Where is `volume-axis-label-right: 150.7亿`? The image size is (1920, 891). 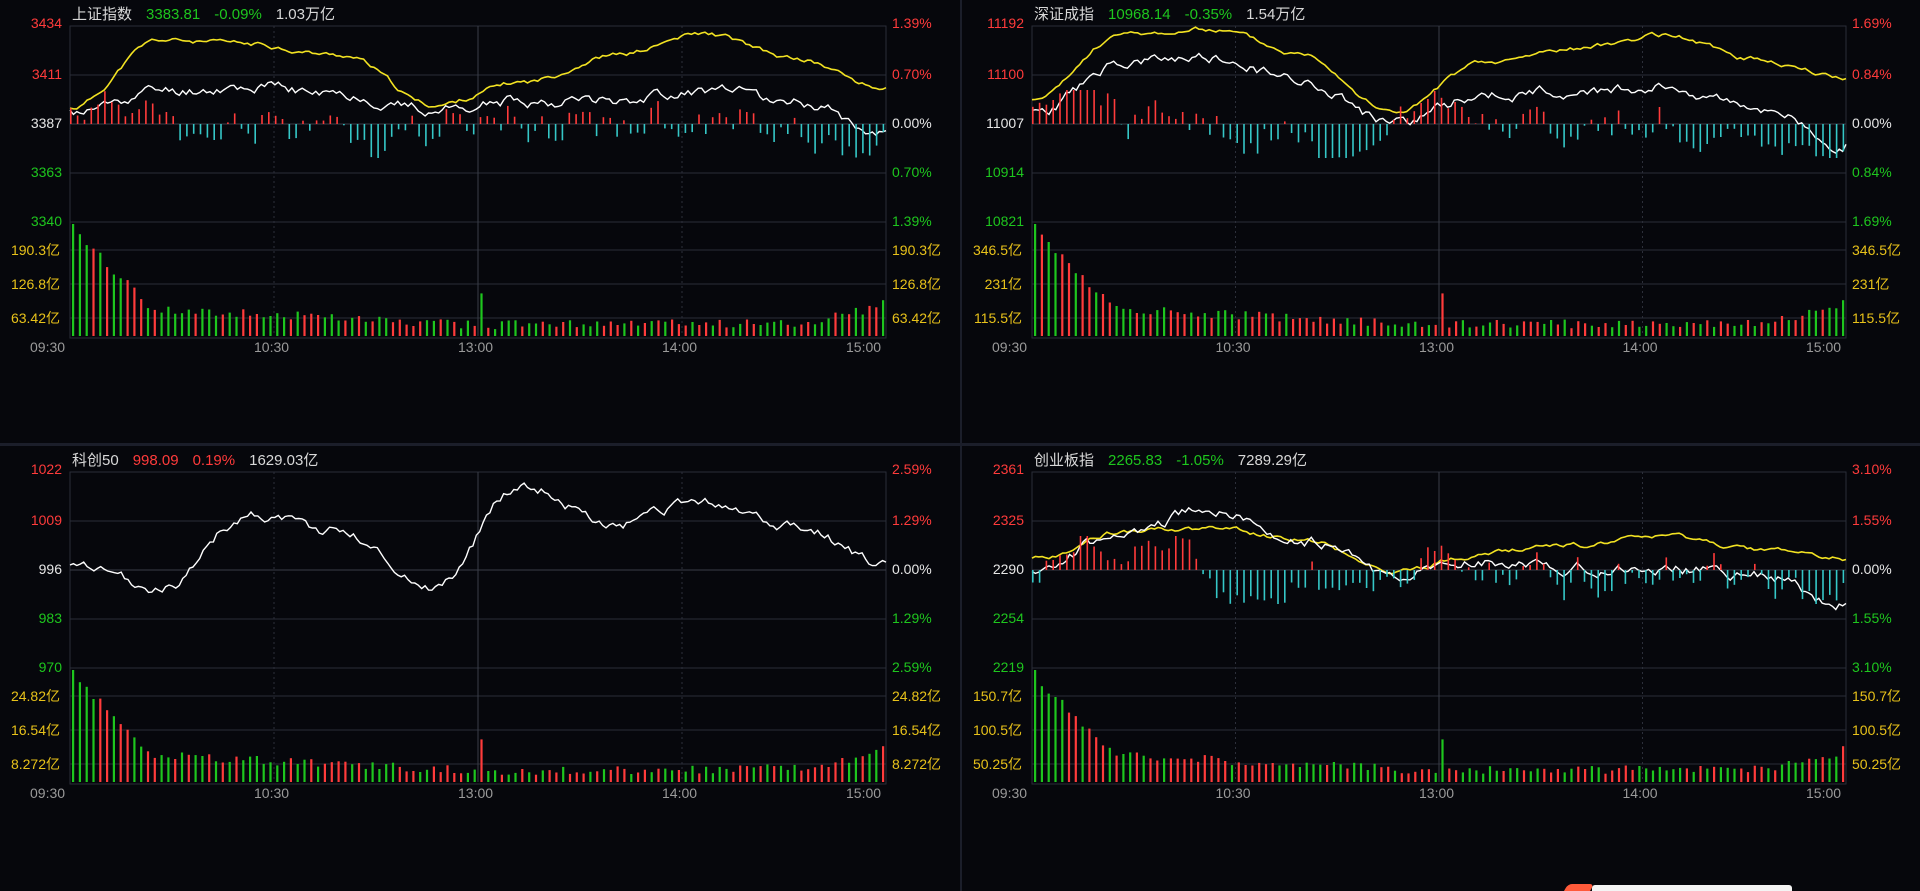 volume-axis-label-right: 150.7亿 is located at coordinates (1876, 696).